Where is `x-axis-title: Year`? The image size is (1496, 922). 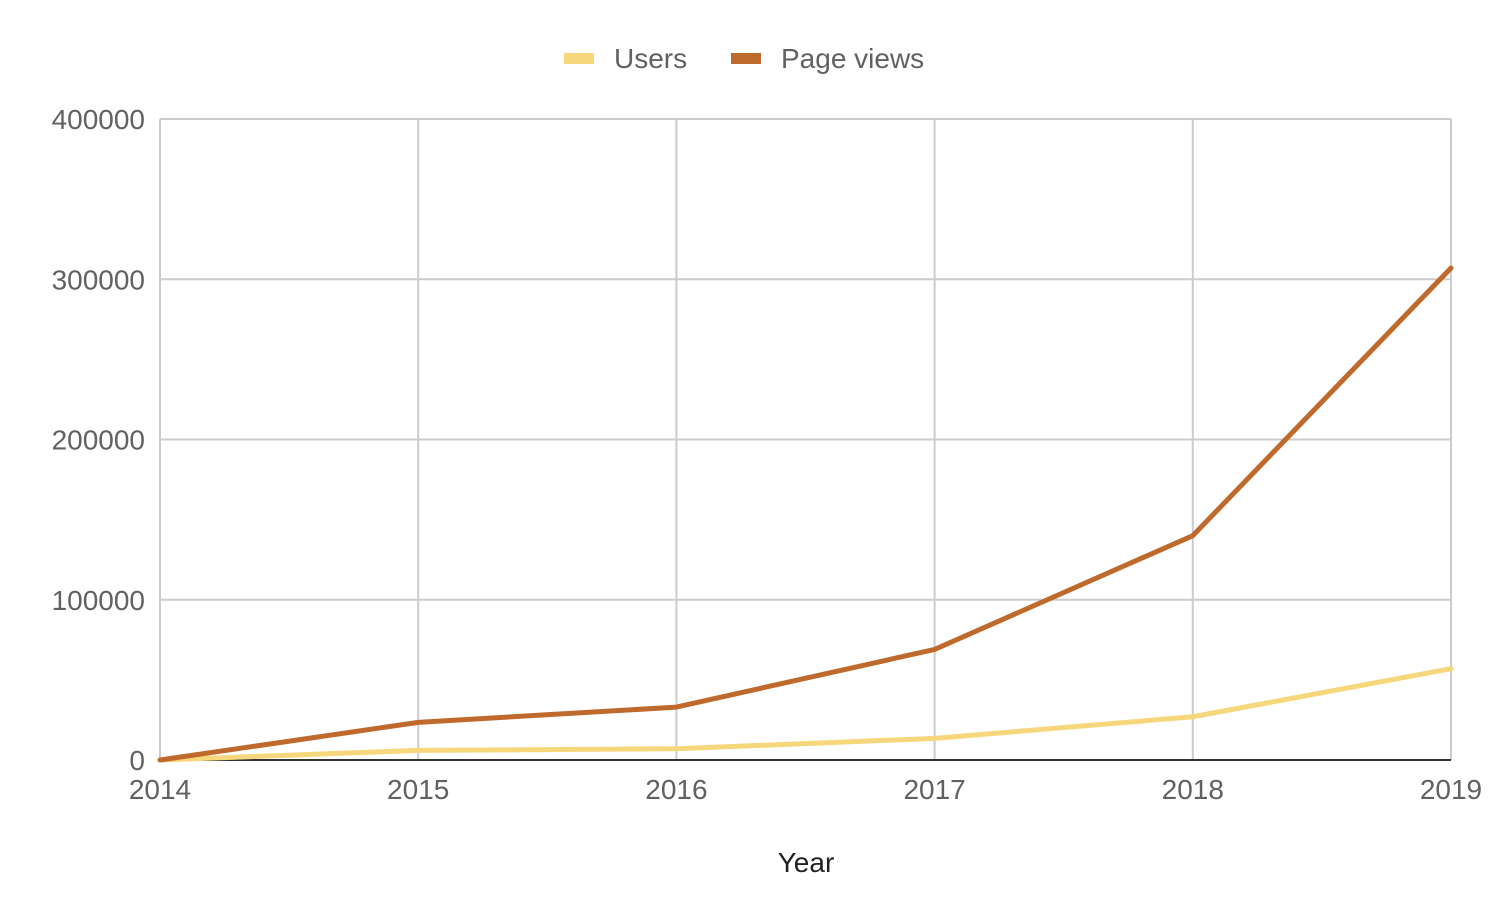 x-axis-title: Year is located at coordinates (806, 862).